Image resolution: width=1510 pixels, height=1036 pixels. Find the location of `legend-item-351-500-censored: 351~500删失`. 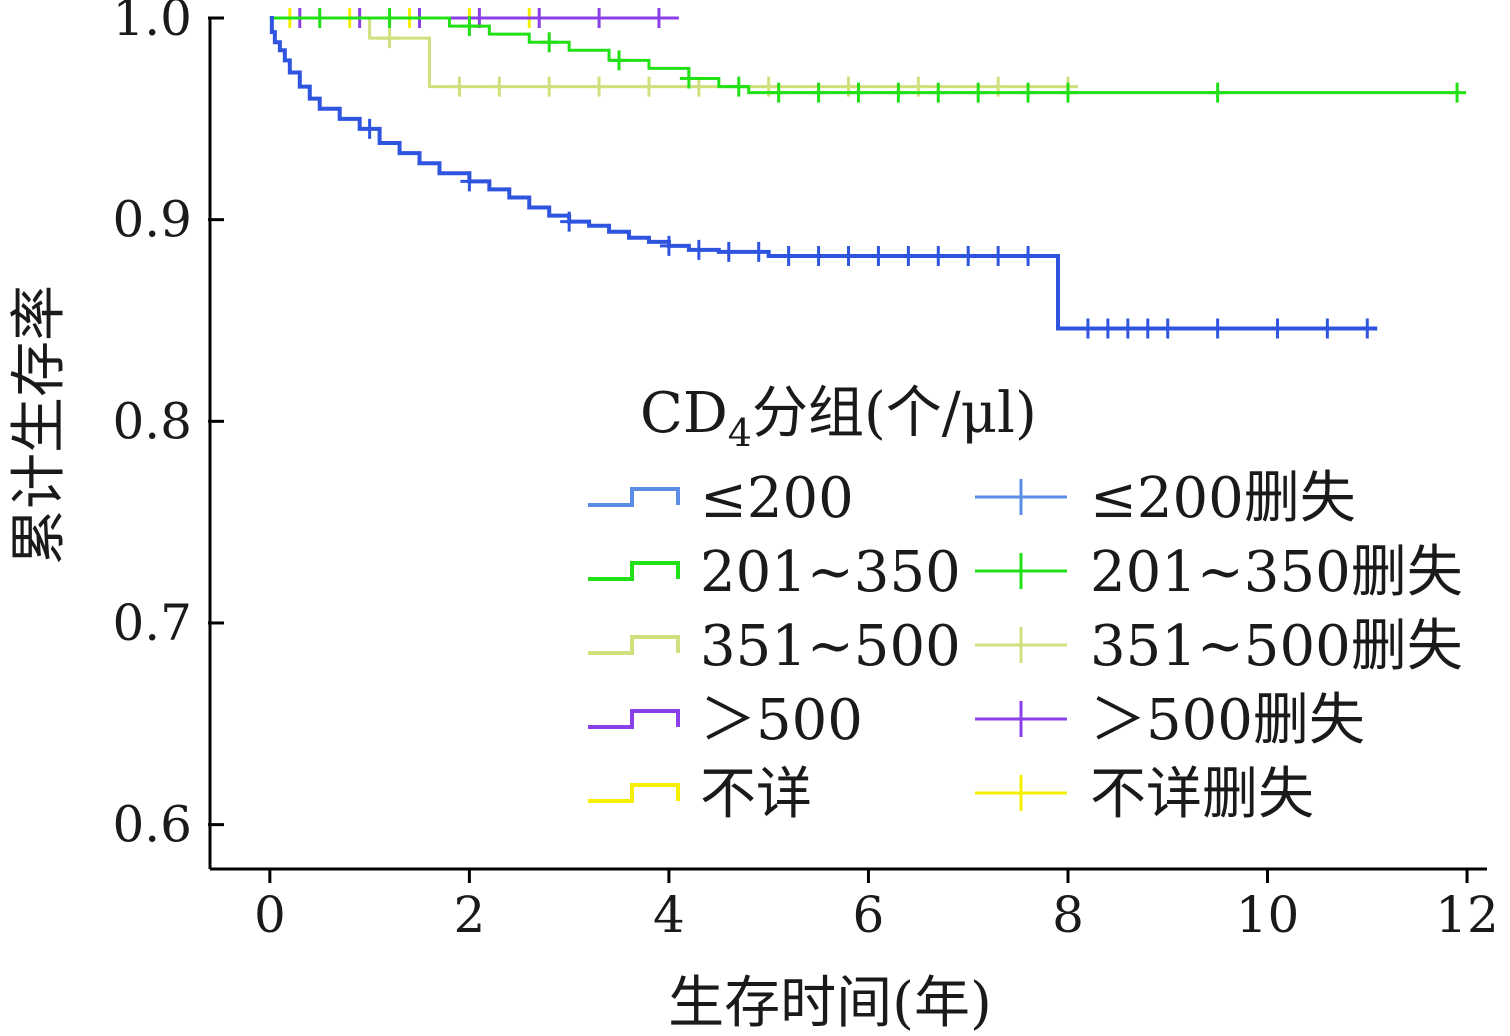

legend-item-351-500-censored: 351~500删失 is located at coordinates (1219, 646).